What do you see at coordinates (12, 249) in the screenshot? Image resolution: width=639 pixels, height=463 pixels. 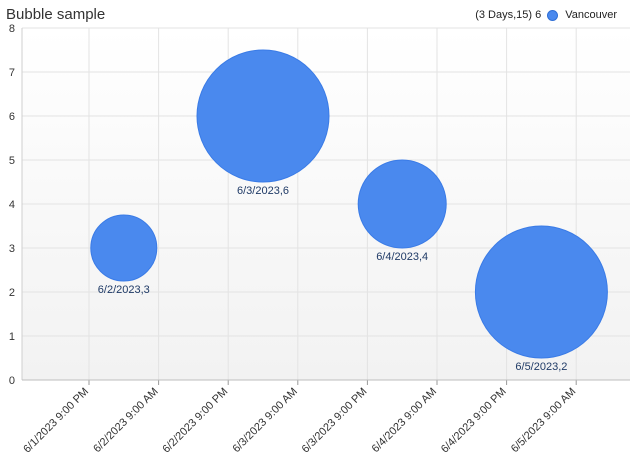 I see `y-tick-label: 3` at bounding box center [12, 249].